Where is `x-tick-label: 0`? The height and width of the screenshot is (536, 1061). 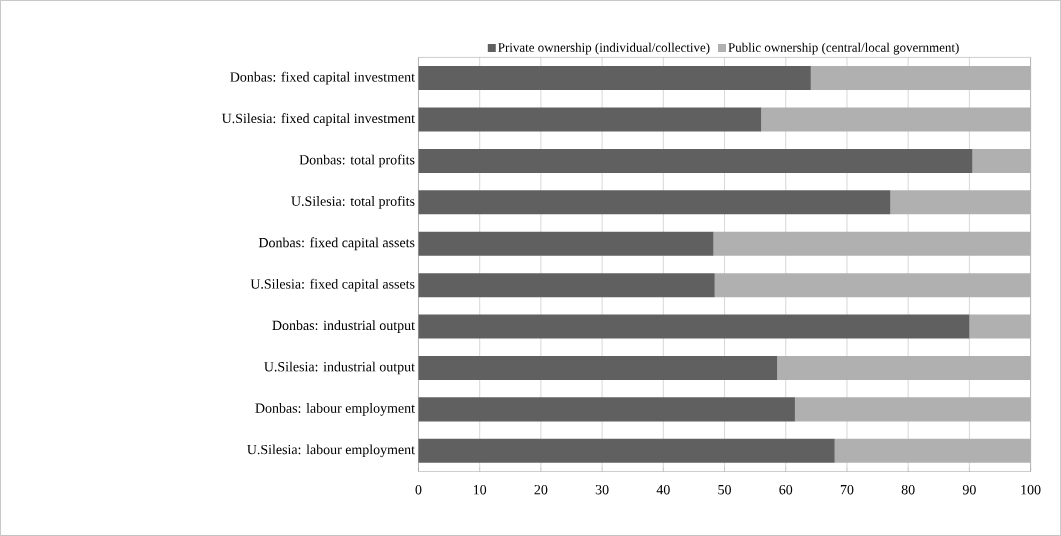
x-tick-label: 0 is located at coordinates (418, 490).